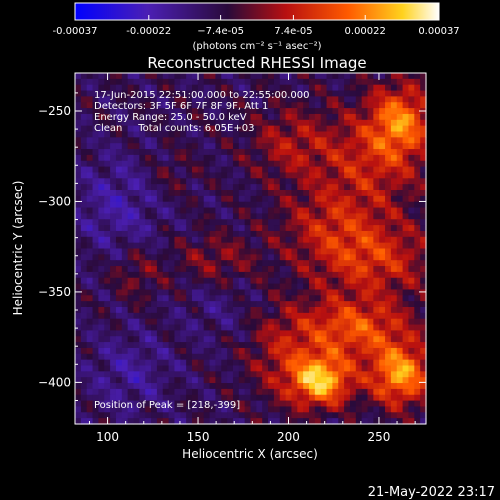 The height and width of the screenshot is (500, 500). Describe the element at coordinates (198, 437) in the screenshot. I see `x-tick-label: 150` at that location.